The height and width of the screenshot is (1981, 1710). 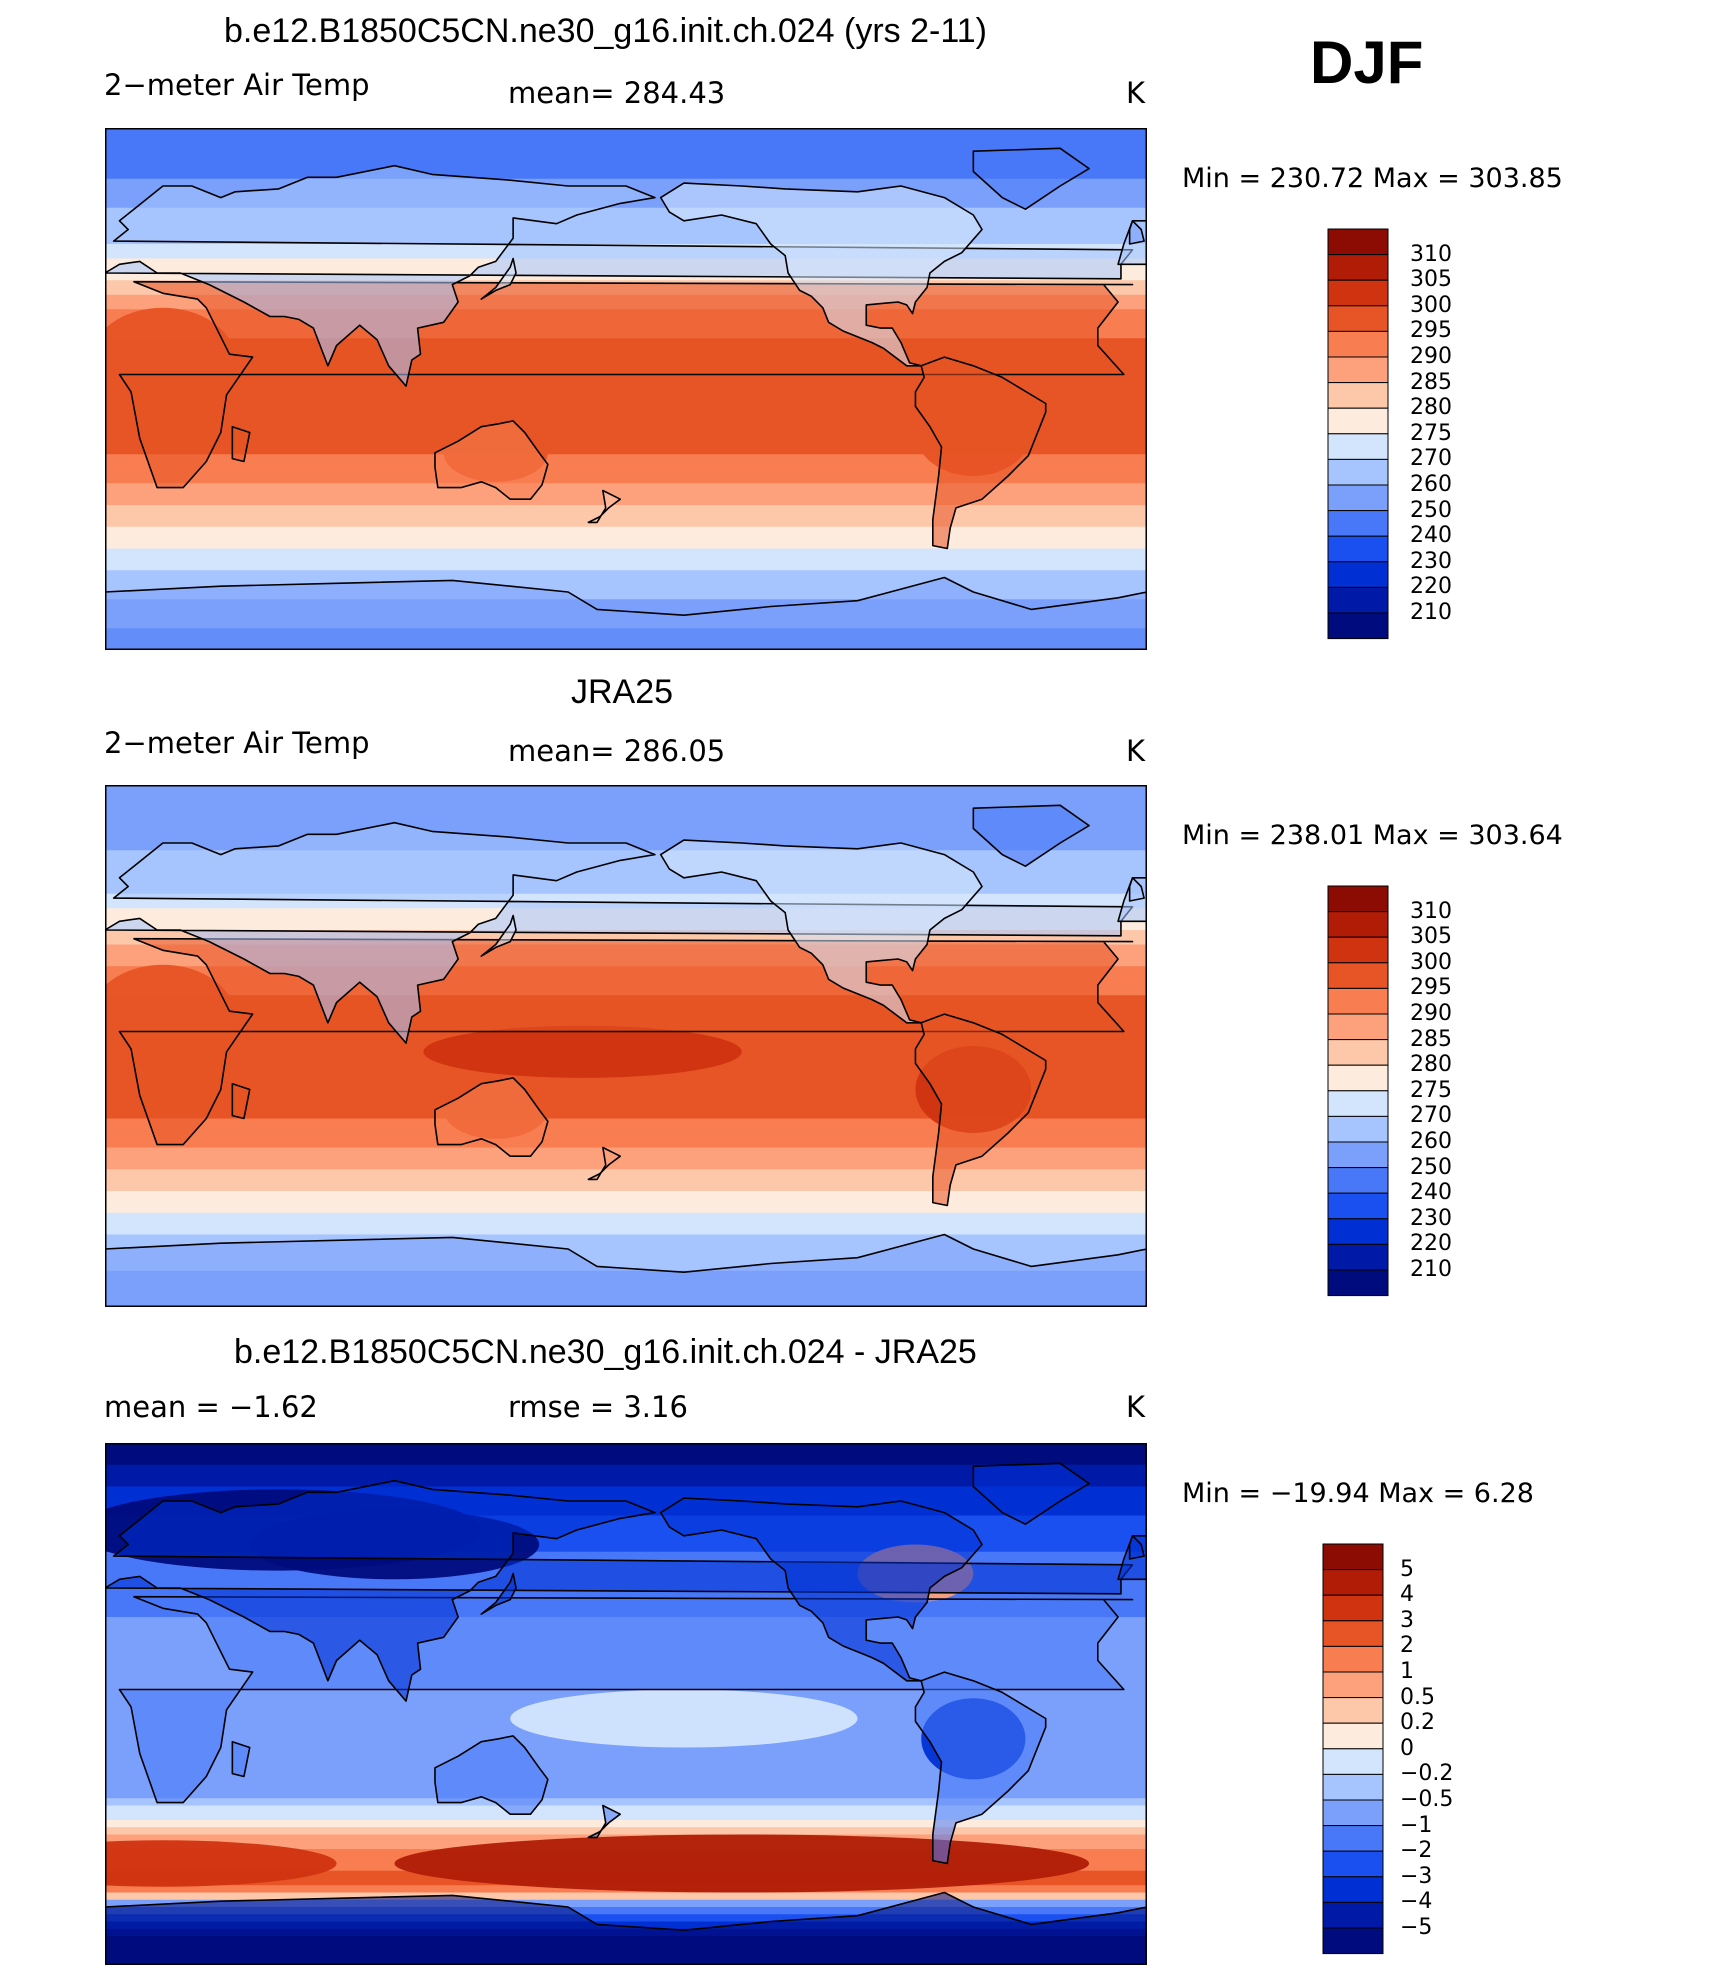 What do you see at coordinates (1367, 62) in the screenshot?
I see `season-label: DJF` at bounding box center [1367, 62].